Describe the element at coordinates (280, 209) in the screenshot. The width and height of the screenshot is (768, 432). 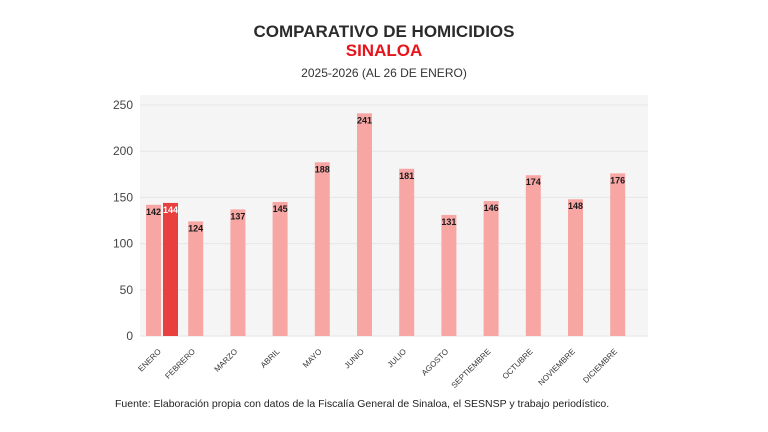
I see `data-label: 145` at that location.